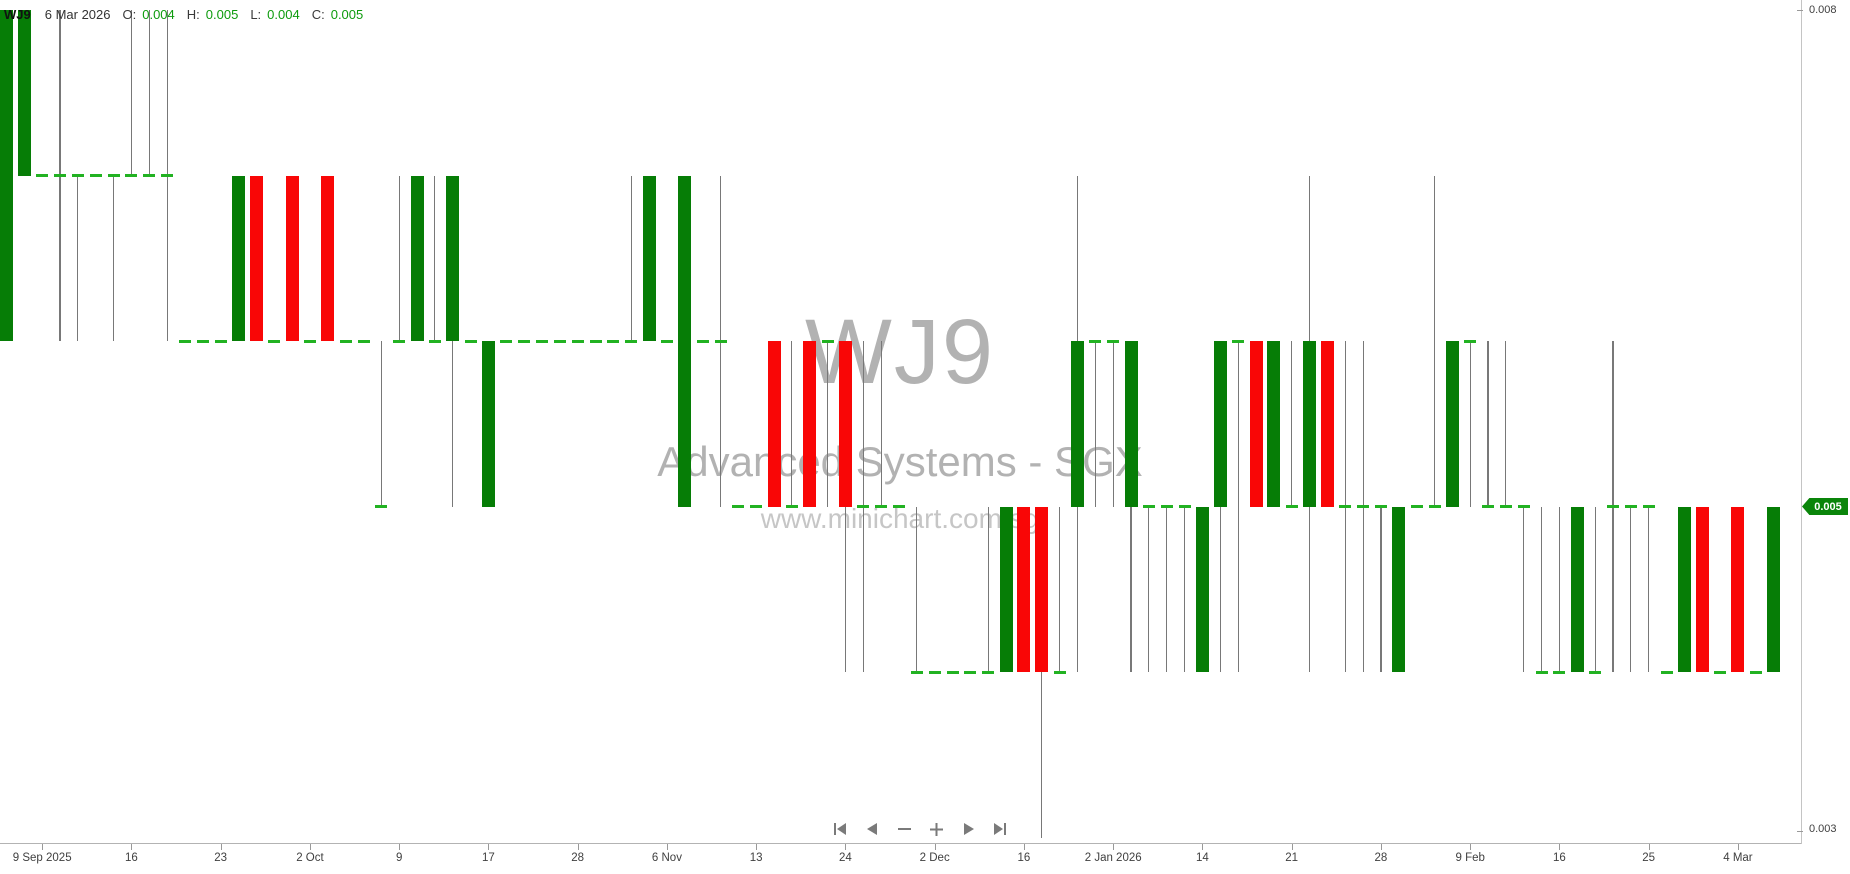 The height and width of the screenshot is (874, 1850). What do you see at coordinates (968, 829) in the screenshot?
I see `step-forward-button` at bounding box center [968, 829].